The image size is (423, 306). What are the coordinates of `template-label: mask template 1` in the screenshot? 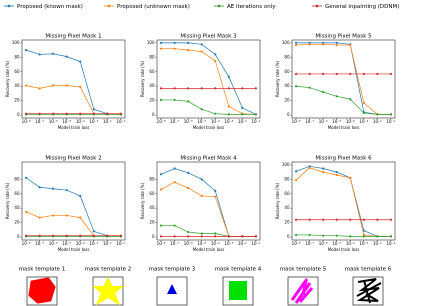 It's located at (42, 270).